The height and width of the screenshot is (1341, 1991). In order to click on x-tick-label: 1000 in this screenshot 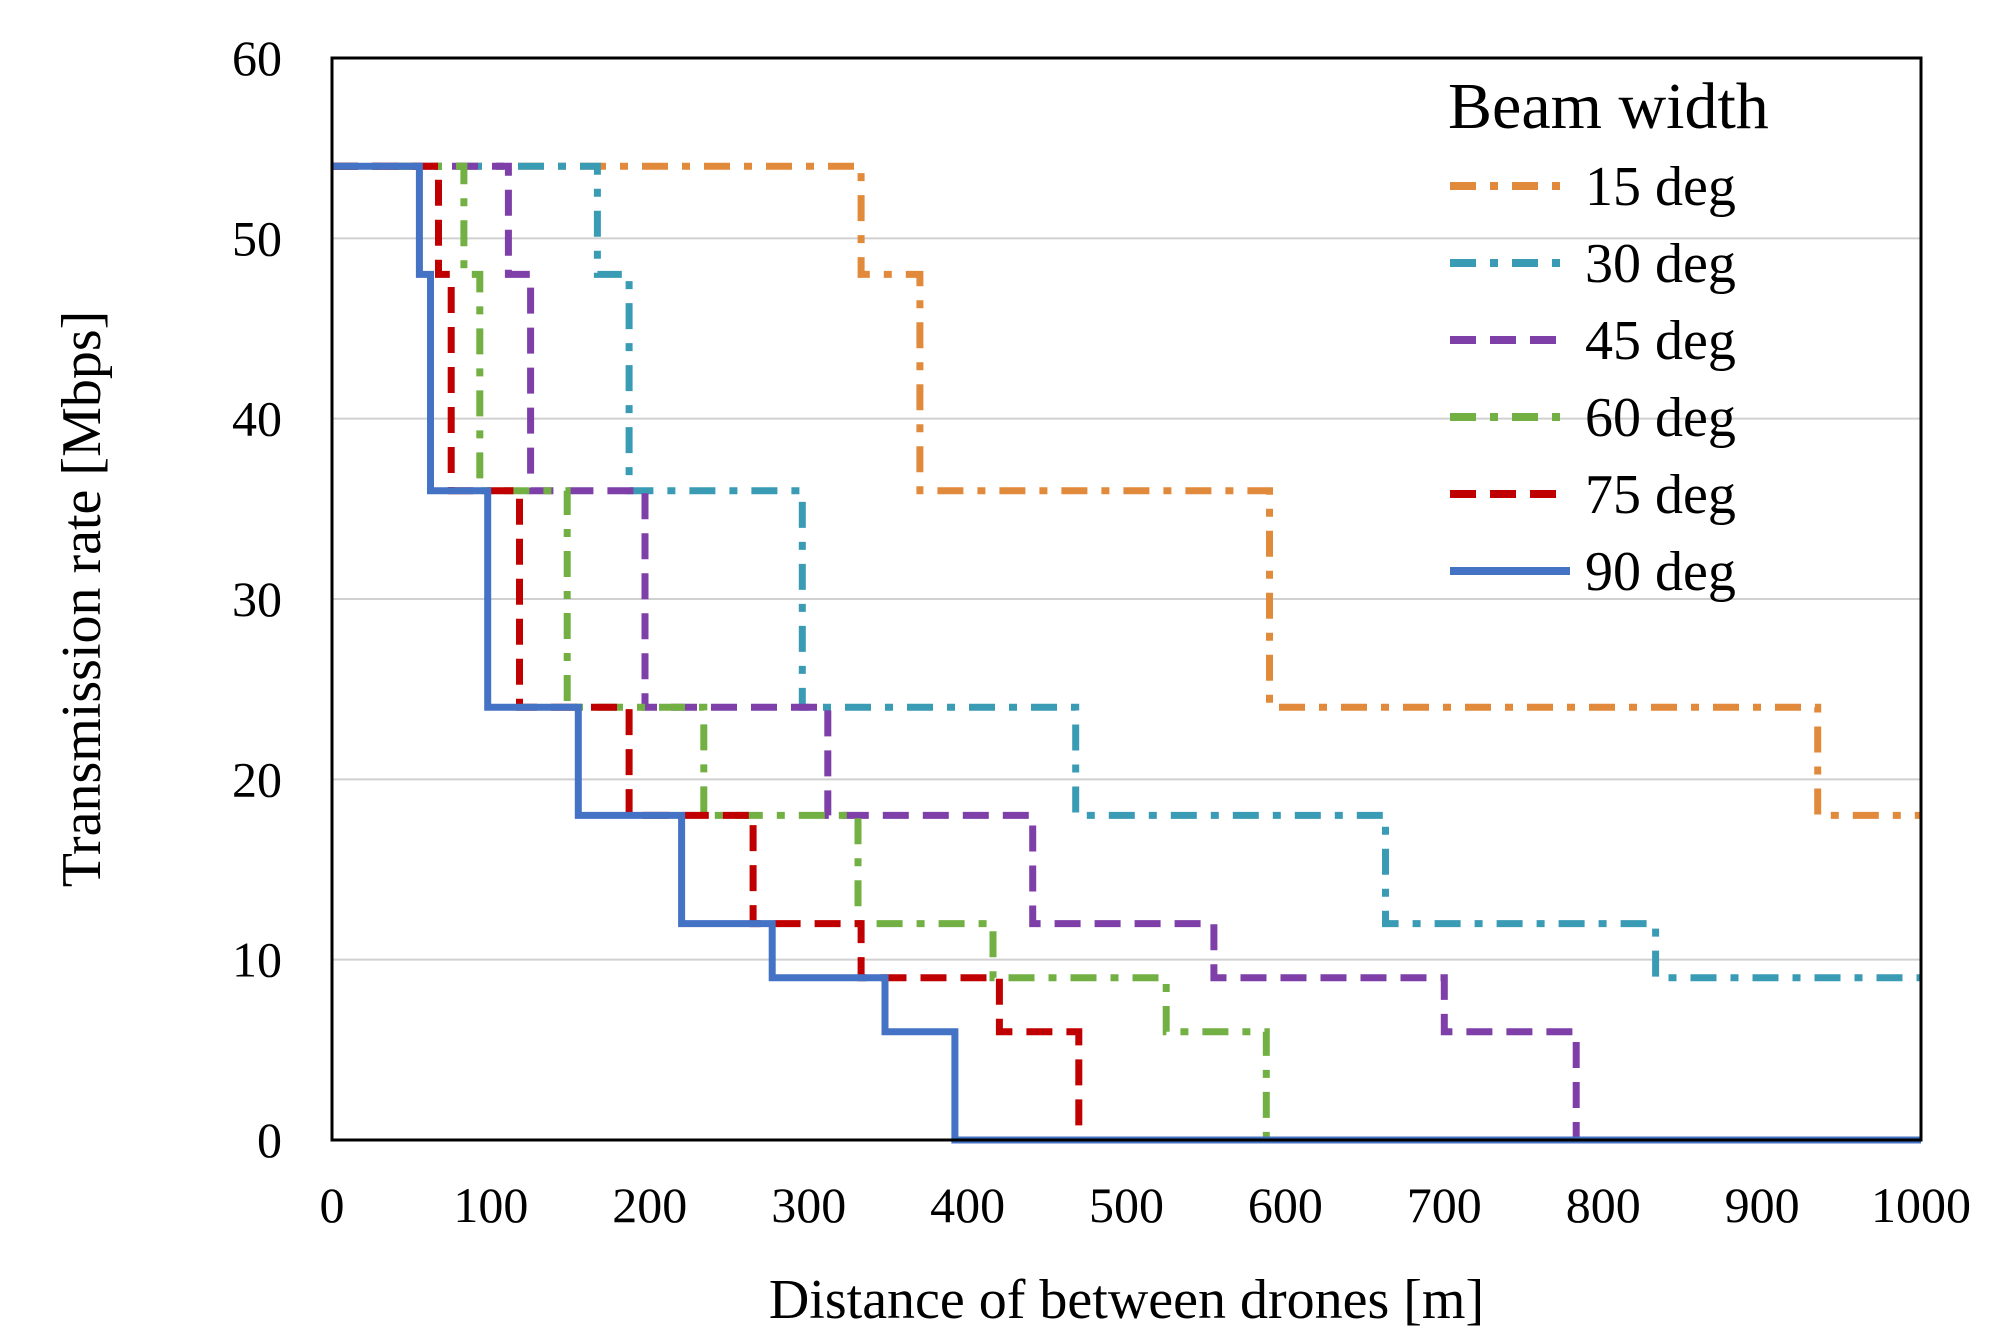, I will do `click(1921, 1205)`.